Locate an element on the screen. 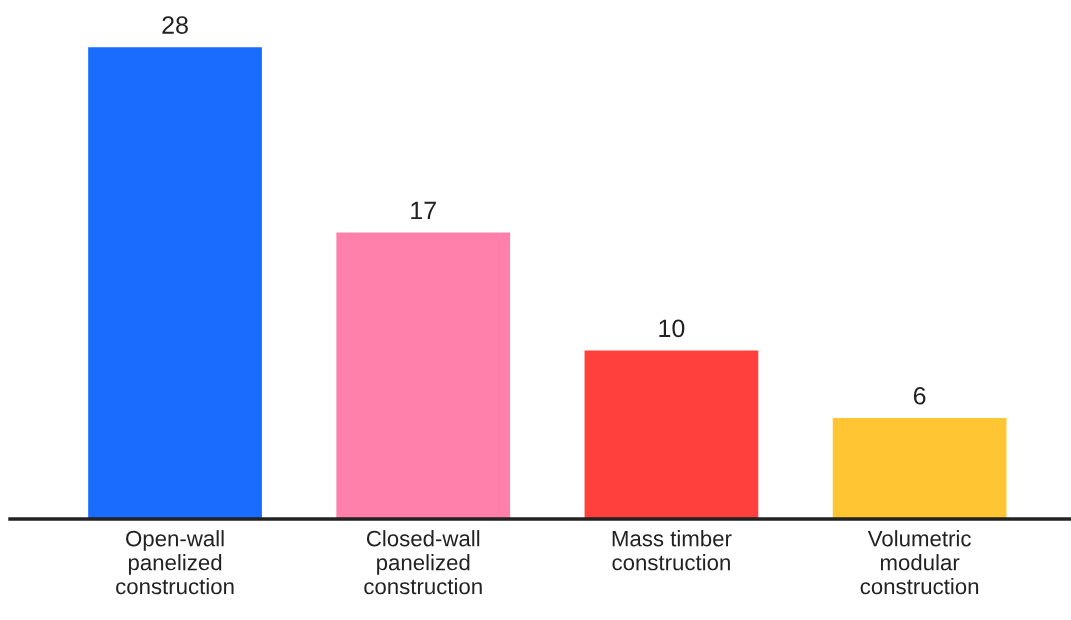  data-label: 6 is located at coordinates (919, 395).